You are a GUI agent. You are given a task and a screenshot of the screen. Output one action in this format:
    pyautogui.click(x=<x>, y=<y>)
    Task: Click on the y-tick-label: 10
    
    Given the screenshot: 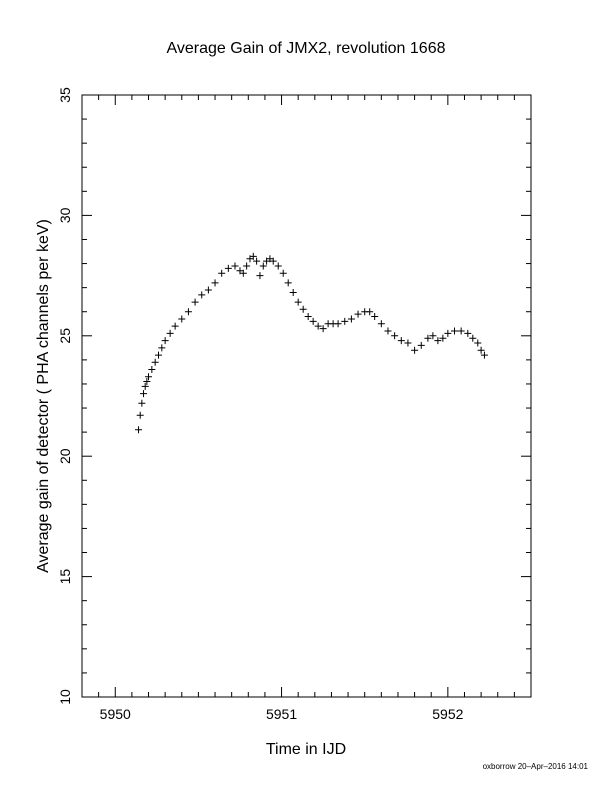 What is the action you would take?
    pyautogui.click(x=65, y=697)
    